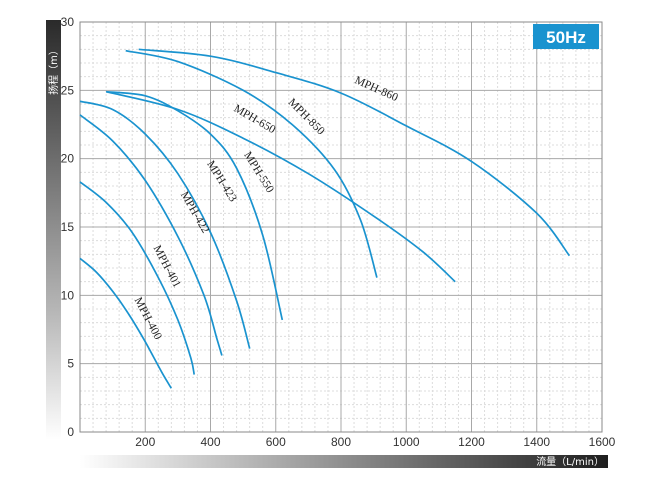 This screenshot has width=654, height=483. What do you see at coordinates (68, 295) in the screenshot?
I see `y-tick-label: 10` at bounding box center [68, 295].